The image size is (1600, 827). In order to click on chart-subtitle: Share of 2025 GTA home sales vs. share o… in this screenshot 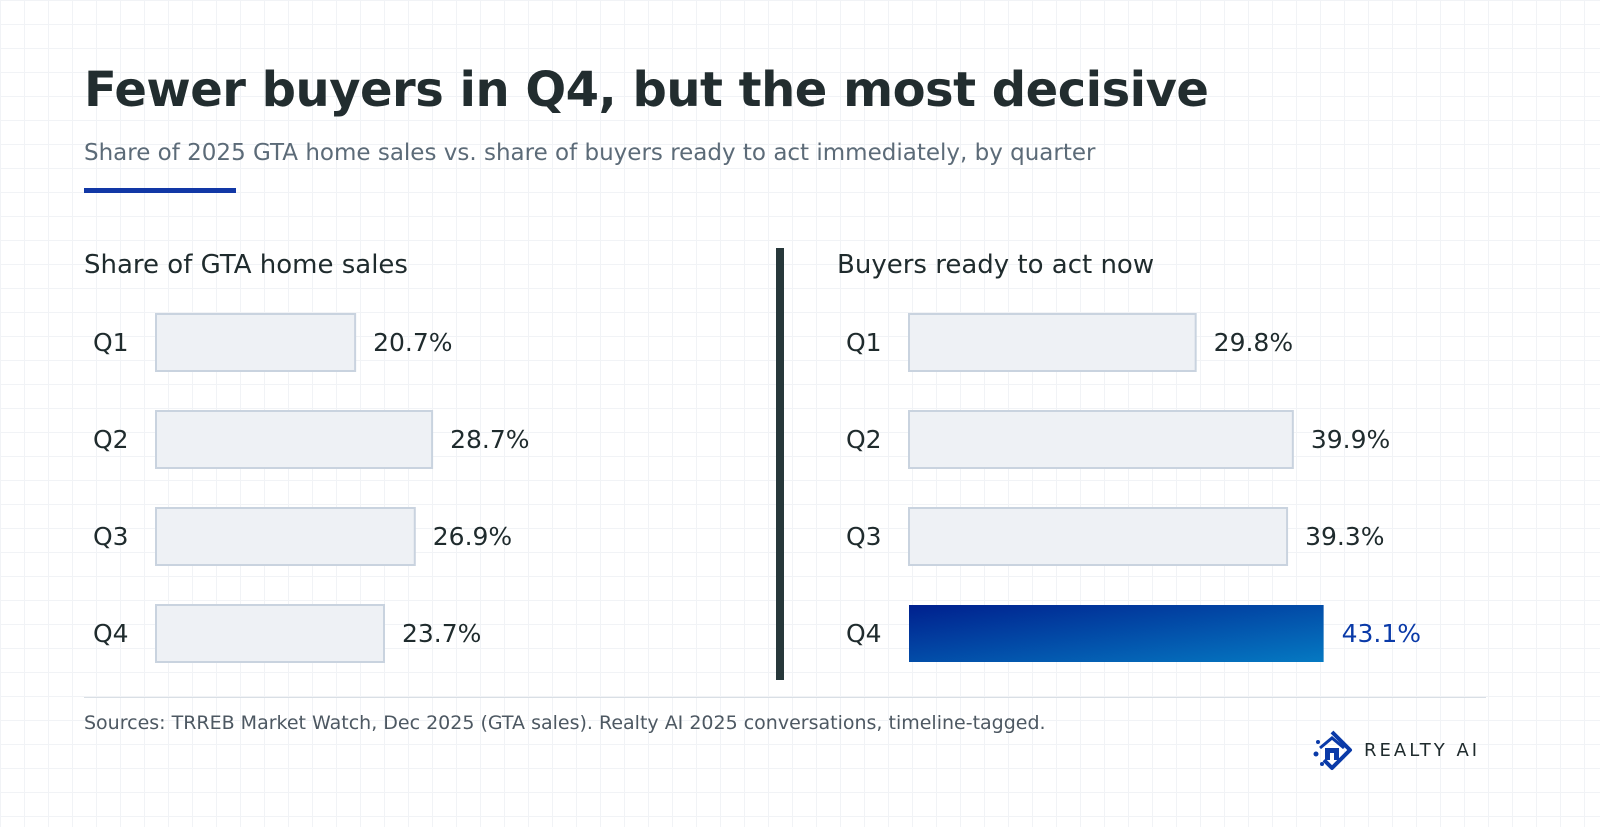, I will do `click(590, 153)`.